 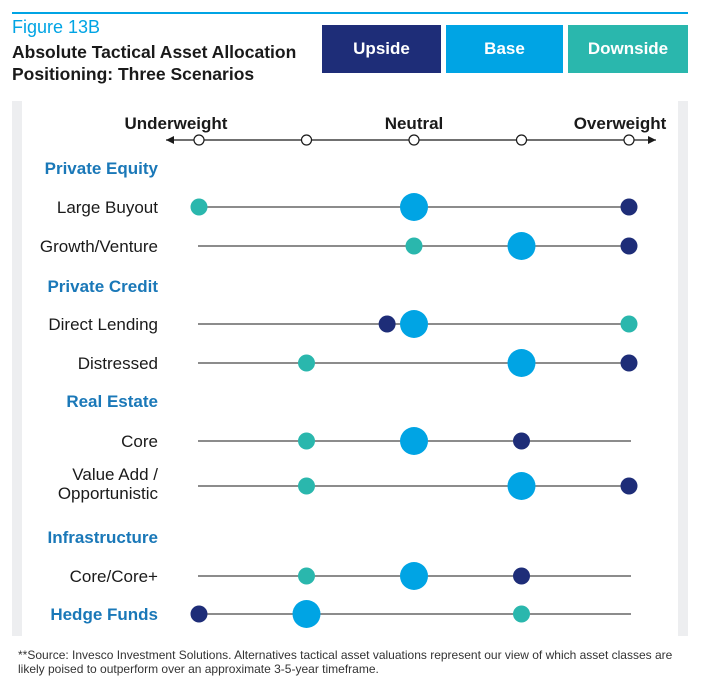 What do you see at coordinates (104, 614) in the screenshot?
I see `row-label-hedge-funds: Hedge Funds` at bounding box center [104, 614].